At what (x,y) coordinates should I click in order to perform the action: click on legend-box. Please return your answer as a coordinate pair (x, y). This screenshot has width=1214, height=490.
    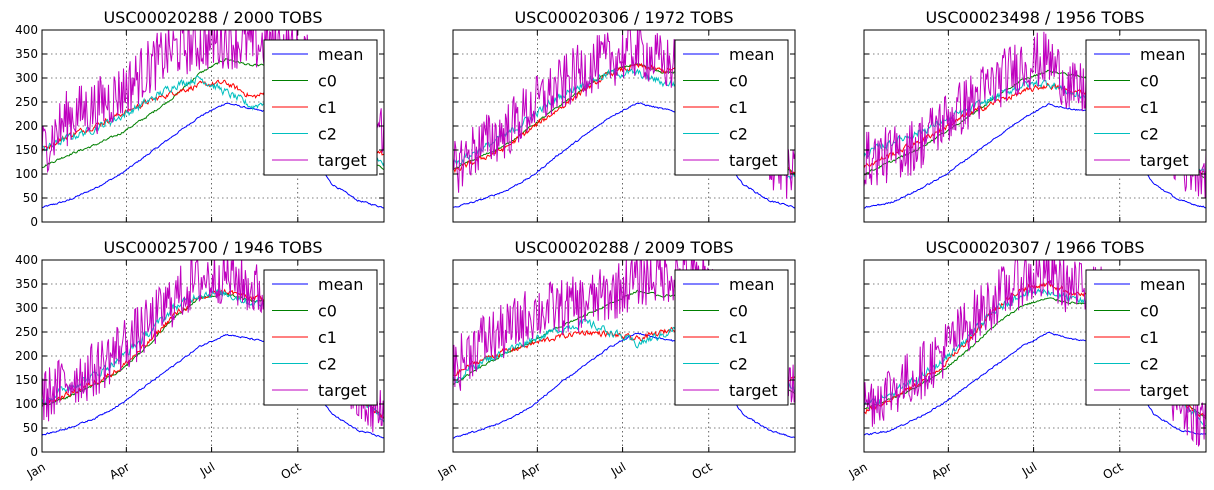
    Looking at the image, I should click on (320, 107).